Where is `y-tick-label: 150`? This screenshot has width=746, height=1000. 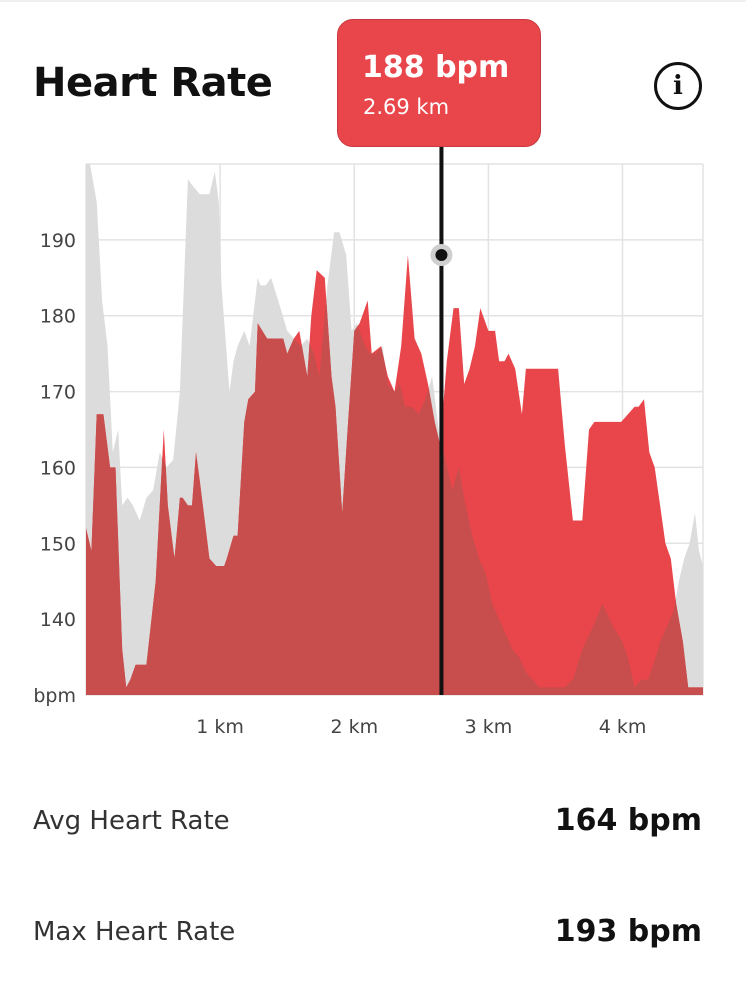 y-tick-label: 150 is located at coordinates (58, 544).